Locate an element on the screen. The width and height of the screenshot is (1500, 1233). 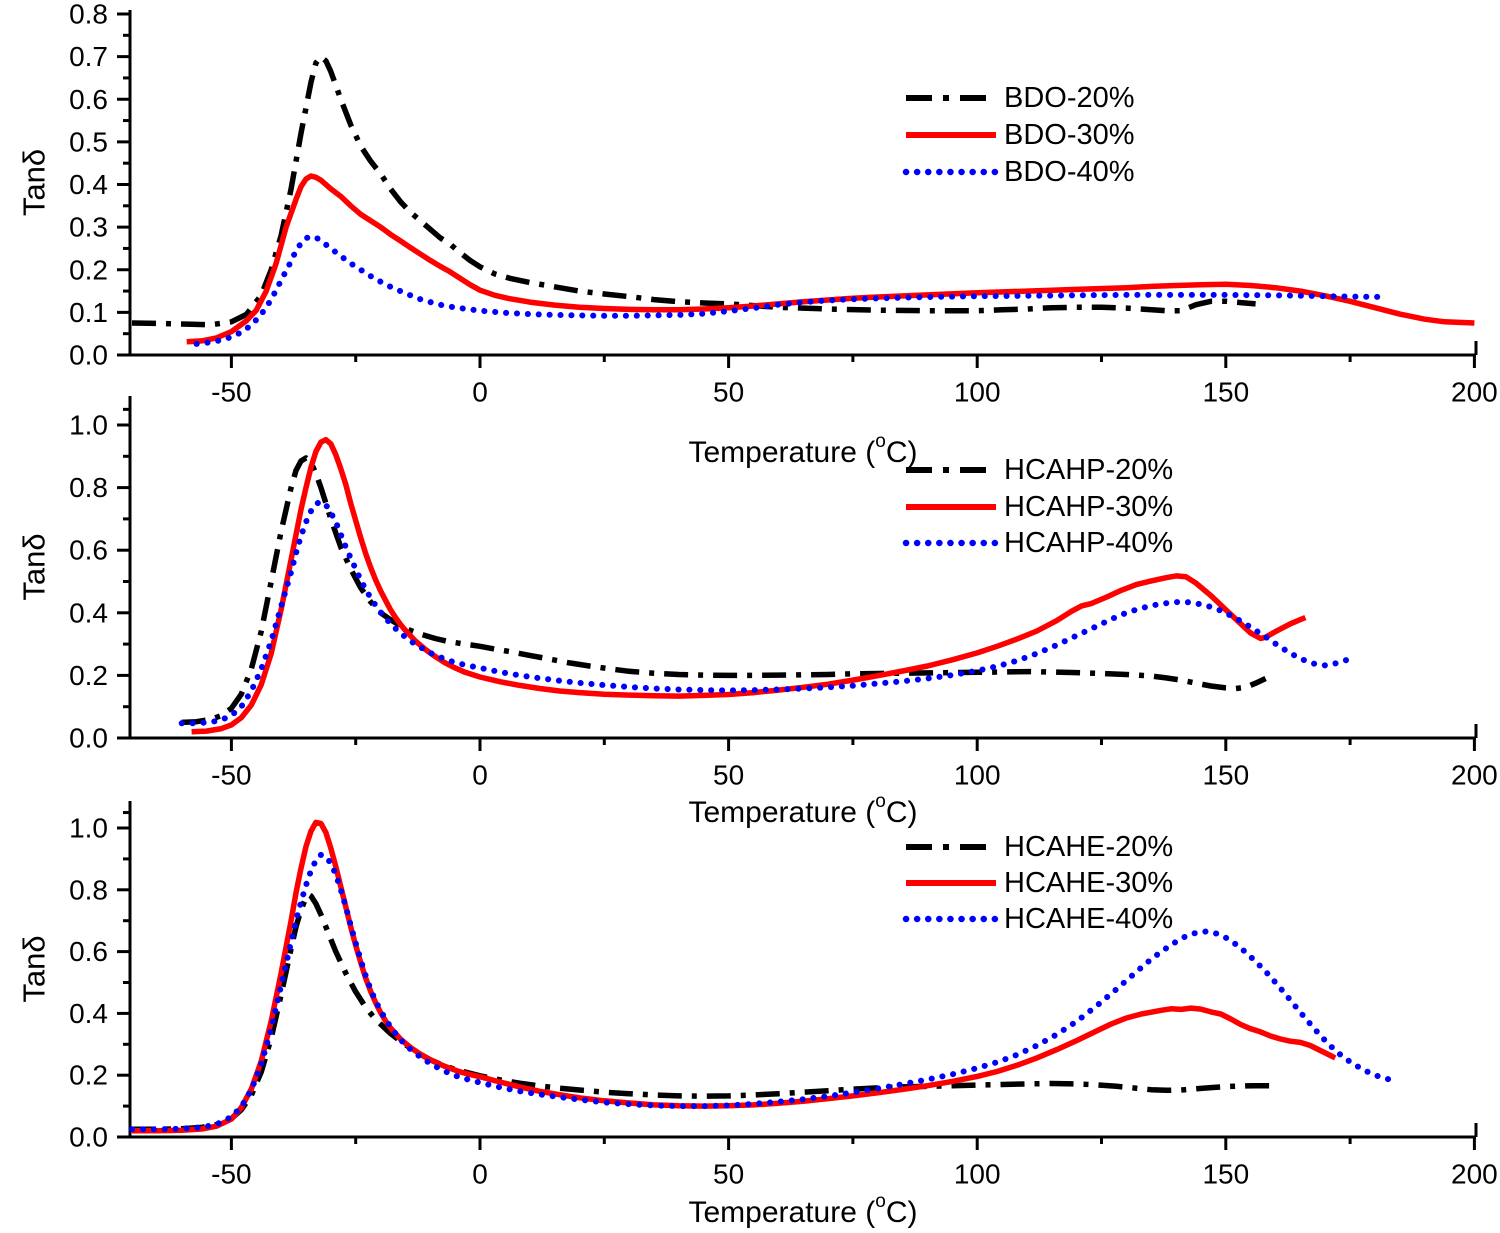
panel-bdo-x-tick-label: 50 is located at coordinates (728, 392).